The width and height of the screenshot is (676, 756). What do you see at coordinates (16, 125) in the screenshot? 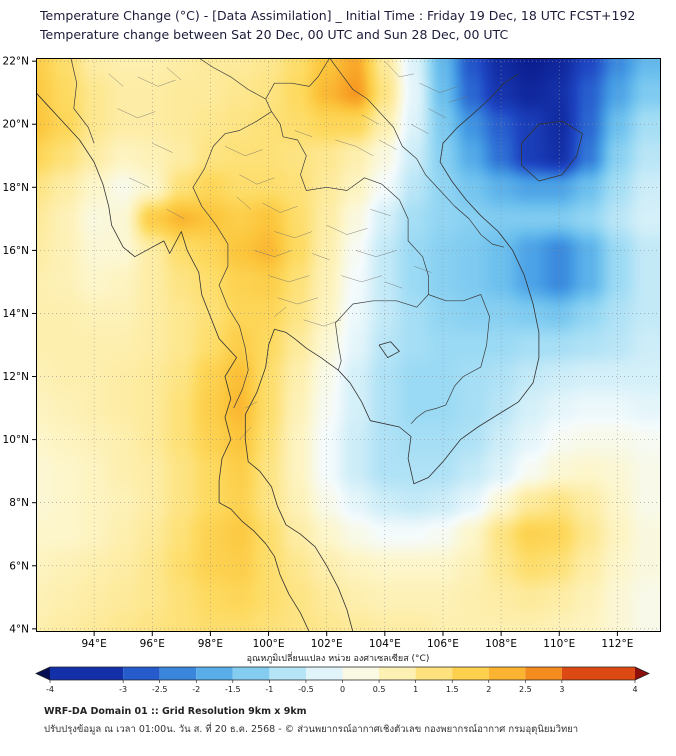
I see `y-tick-label: 20°N` at bounding box center [16, 125].